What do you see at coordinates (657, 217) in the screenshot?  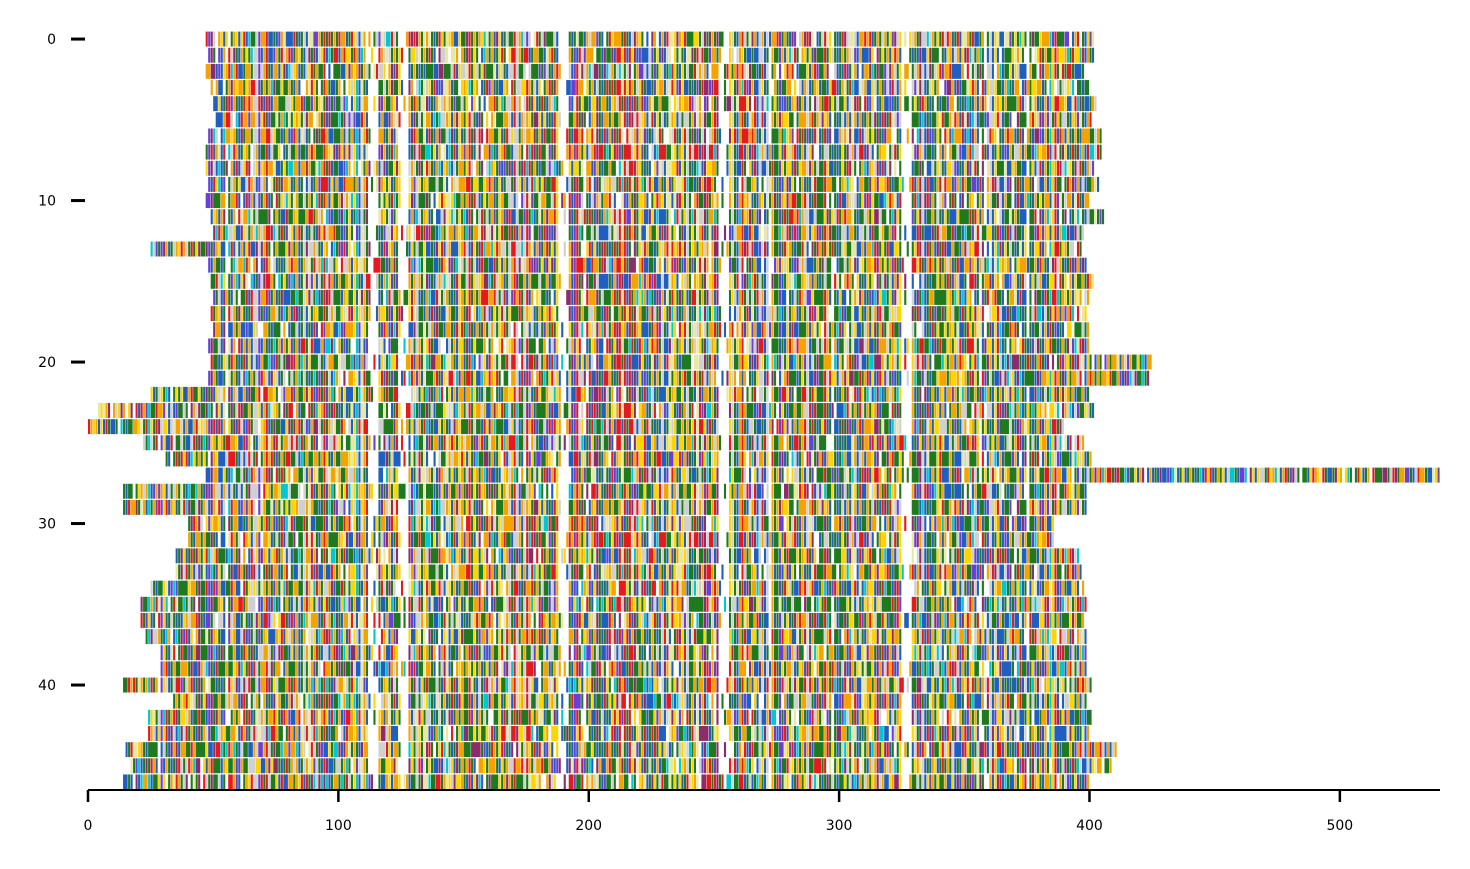 I see `sequence-row` at bounding box center [657, 217].